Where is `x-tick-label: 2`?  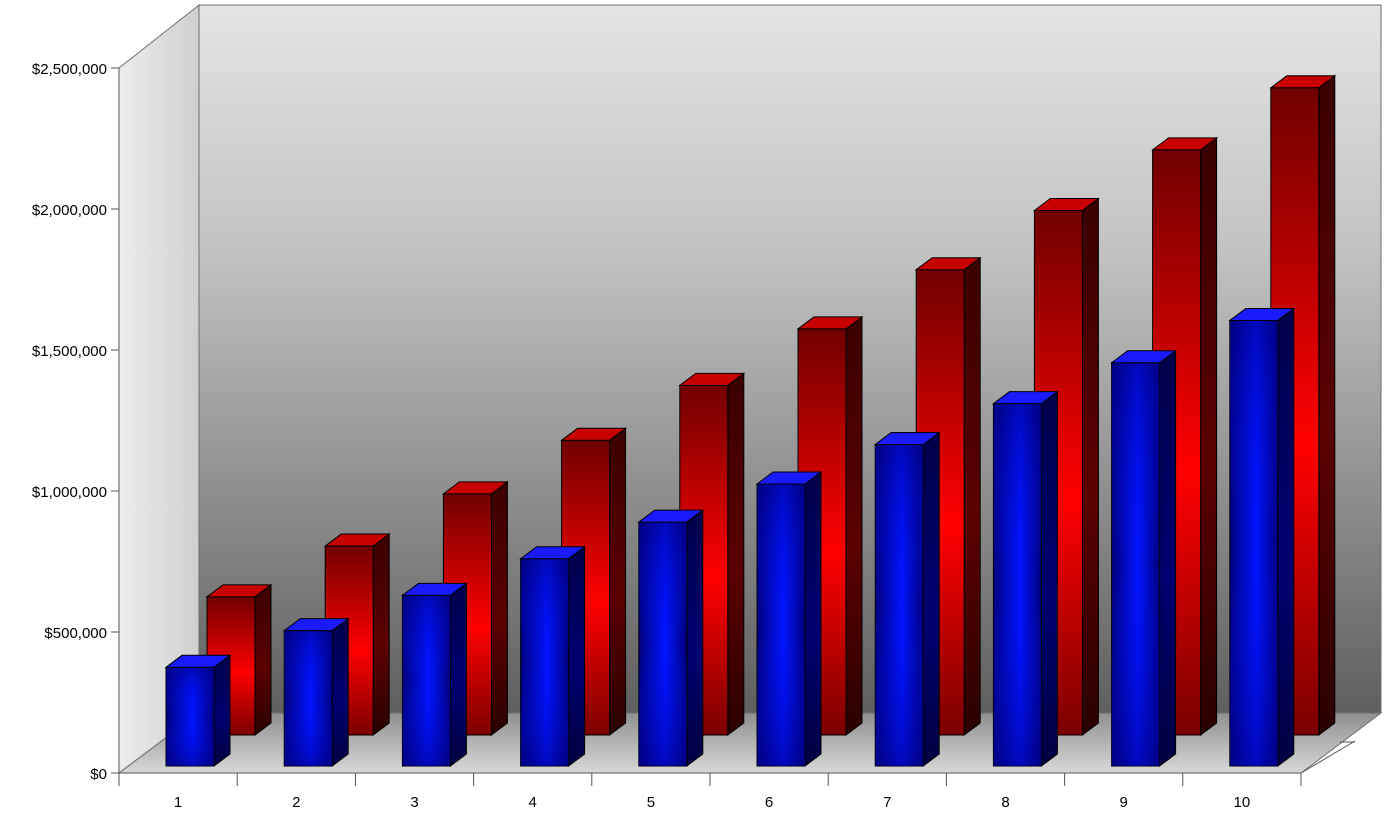
x-tick-label: 2 is located at coordinates (296, 802).